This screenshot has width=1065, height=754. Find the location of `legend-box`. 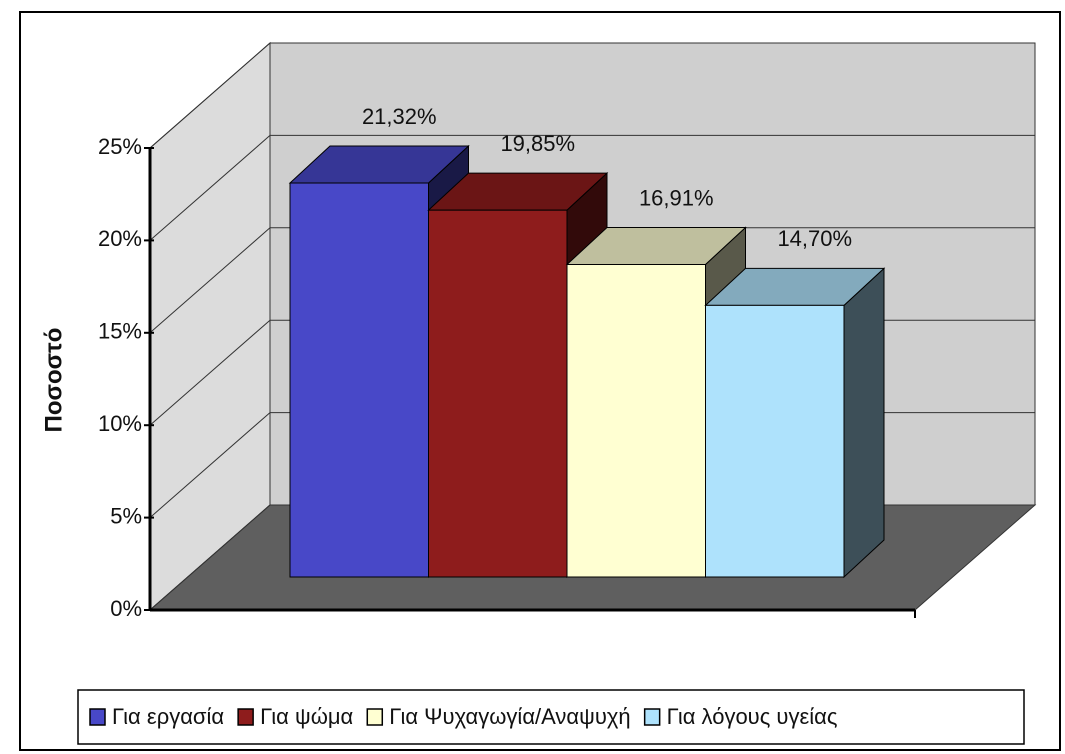

legend-box is located at coordinates (551, 717).